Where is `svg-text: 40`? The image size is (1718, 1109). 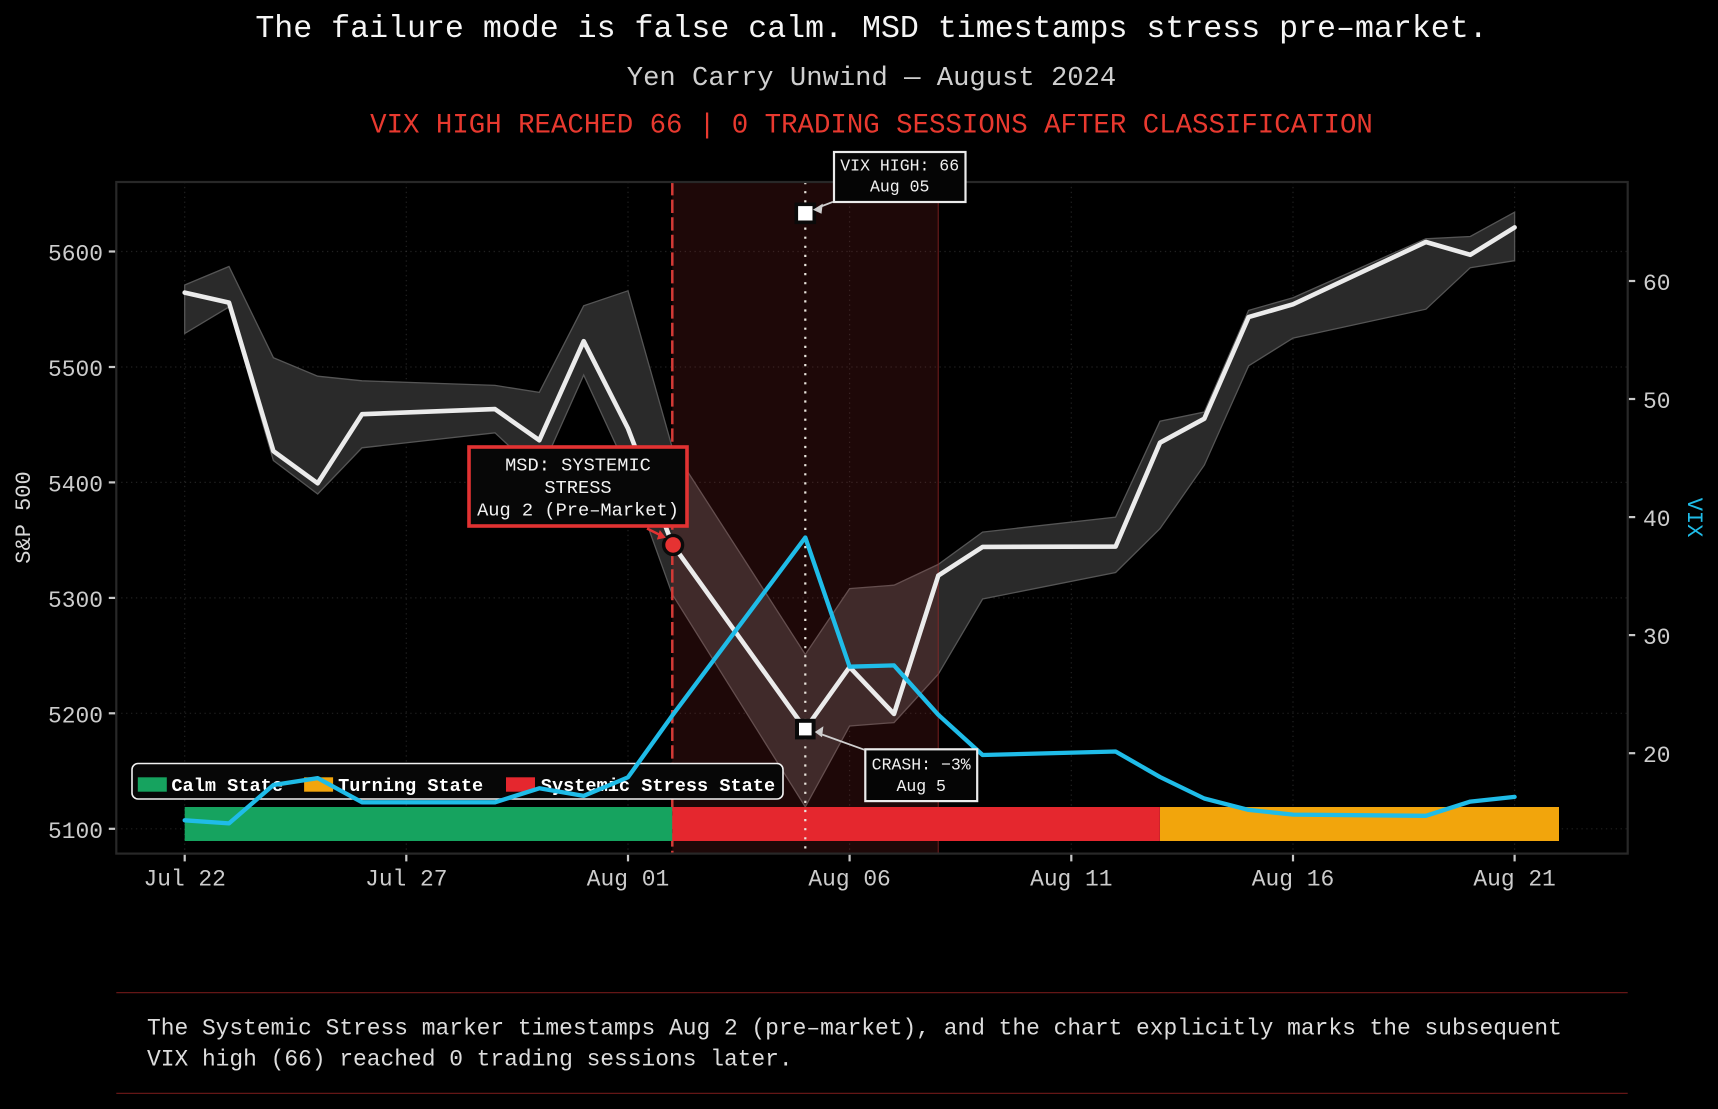
svg-text: 40 is located at coordinates (1656, 520).